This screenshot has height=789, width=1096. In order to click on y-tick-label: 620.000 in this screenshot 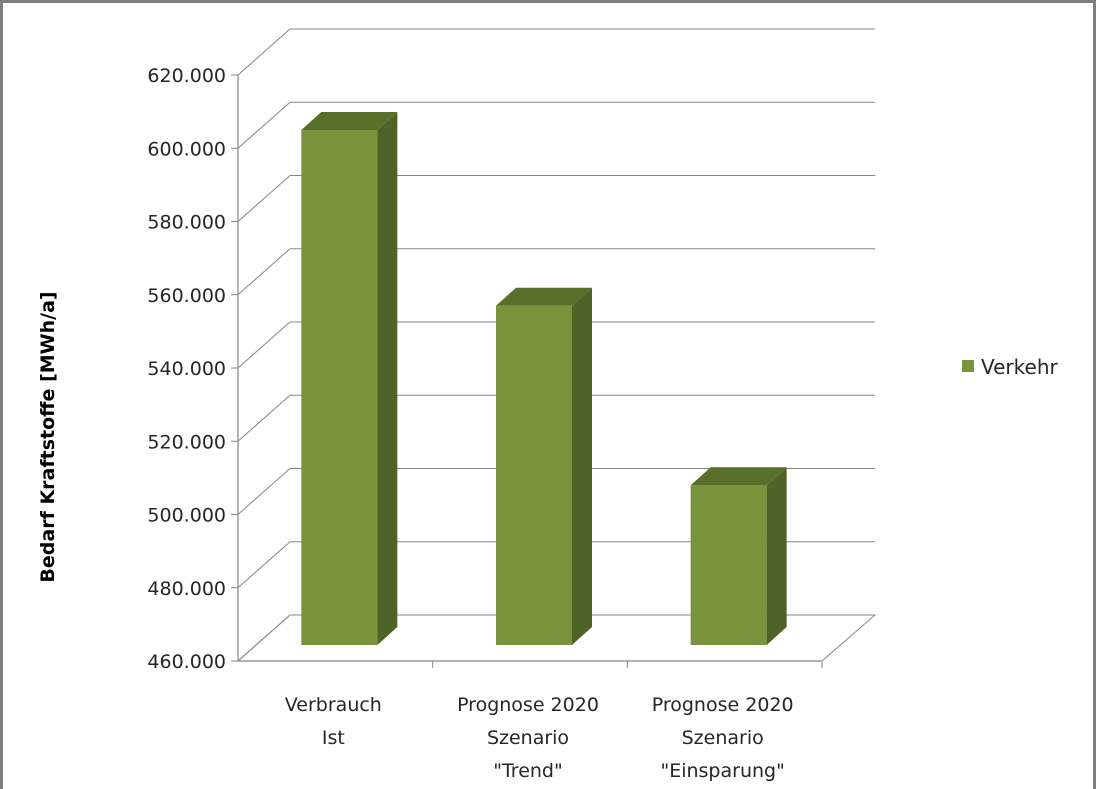, I will do `click(186, 76)`.